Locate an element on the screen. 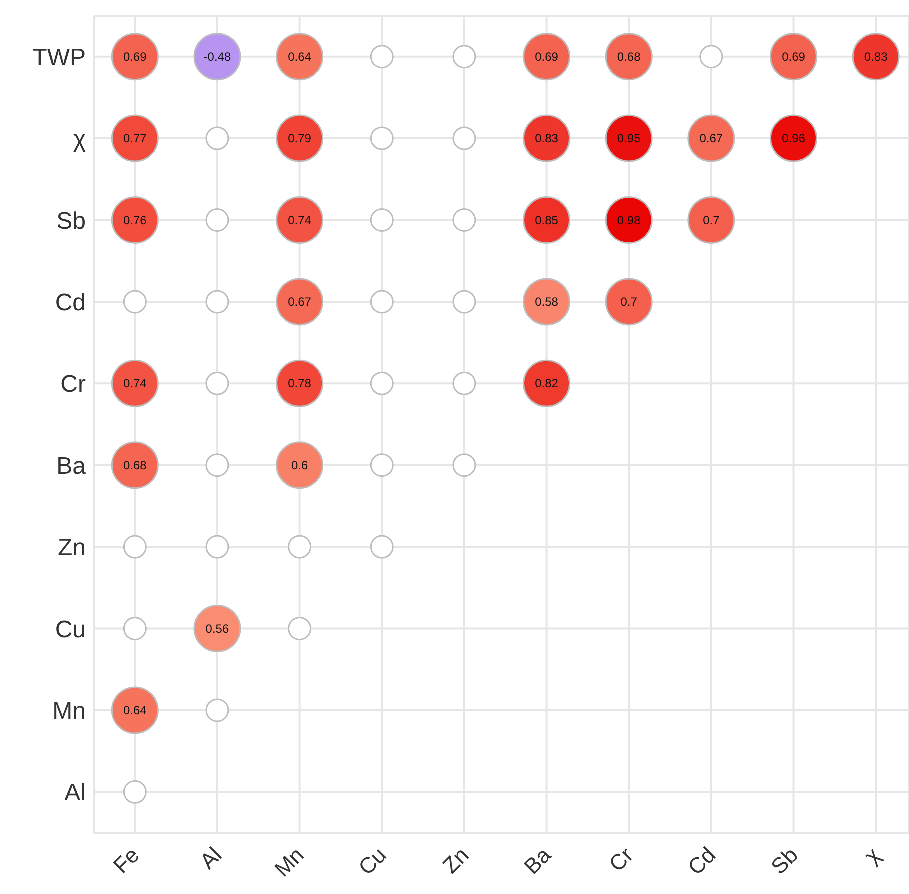 This screenshot has width=909, height=894. x-tick-label: χ is located at coordinates (872, 855).